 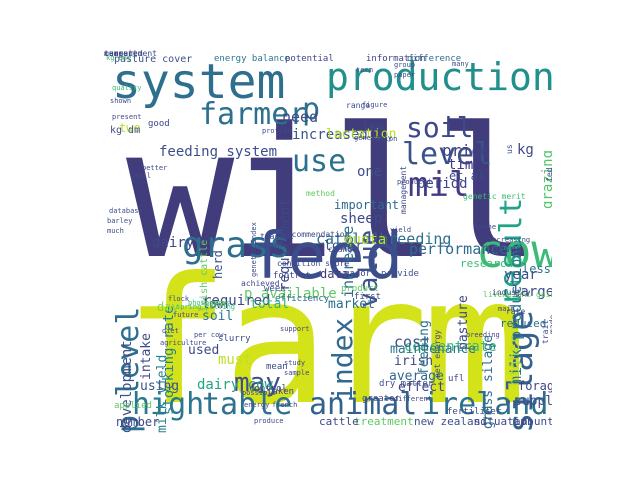 I want to click on word-database: database, so click(x=126, y=211).